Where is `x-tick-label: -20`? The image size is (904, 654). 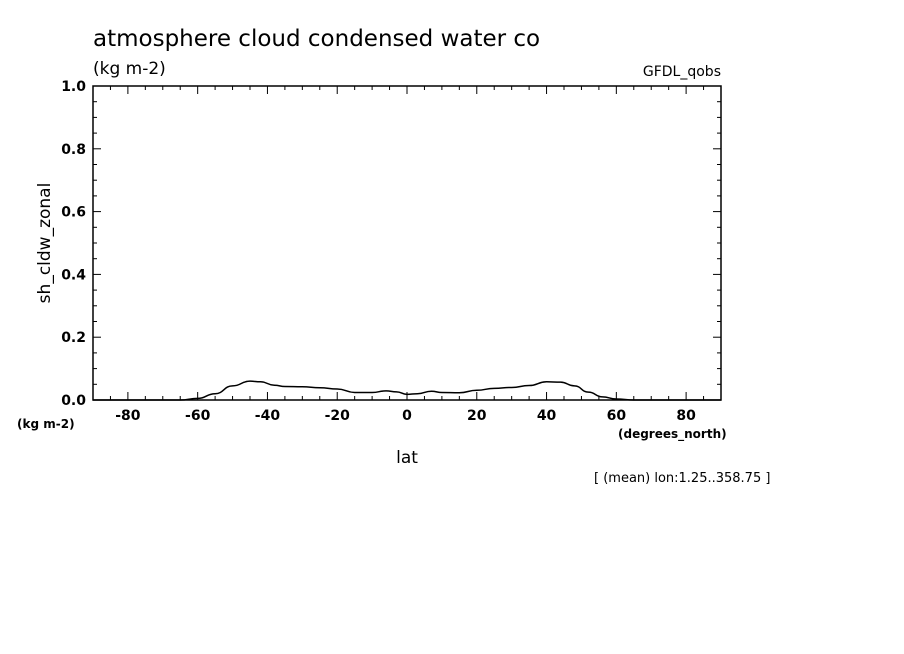 x-tick-label: -20 is located at coordinates (338, 416).